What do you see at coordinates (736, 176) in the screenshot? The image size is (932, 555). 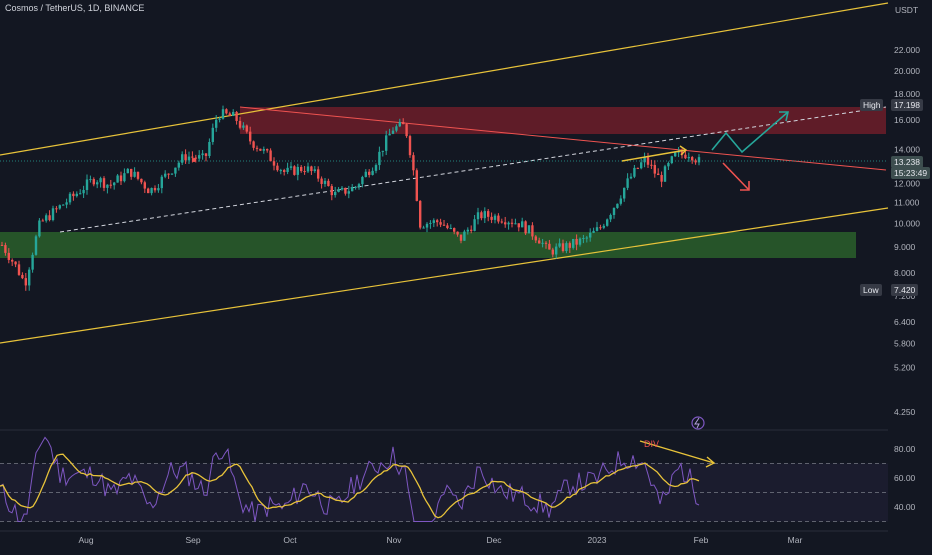 I see `bearish-arrow` at bounding box center [736, 176].